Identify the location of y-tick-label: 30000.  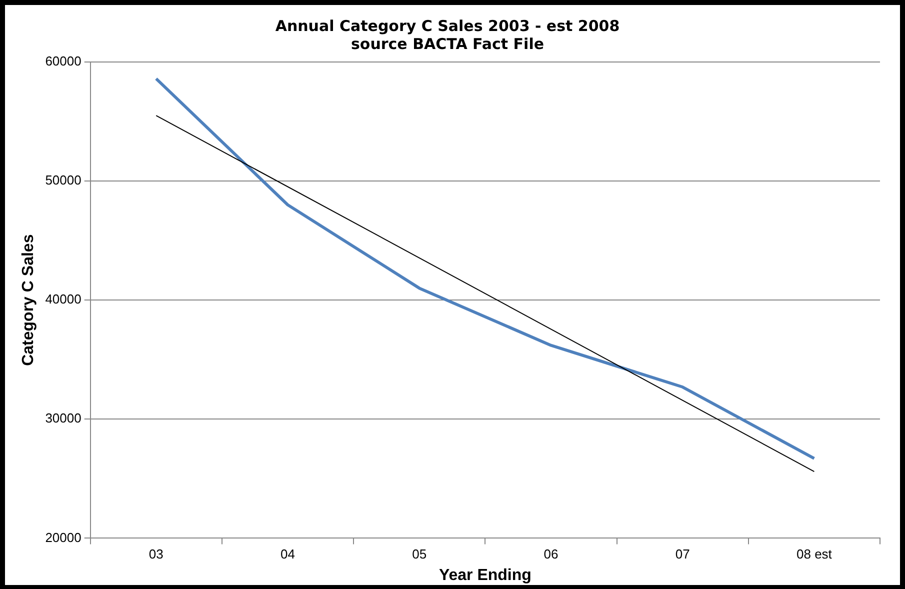
(63, 418).